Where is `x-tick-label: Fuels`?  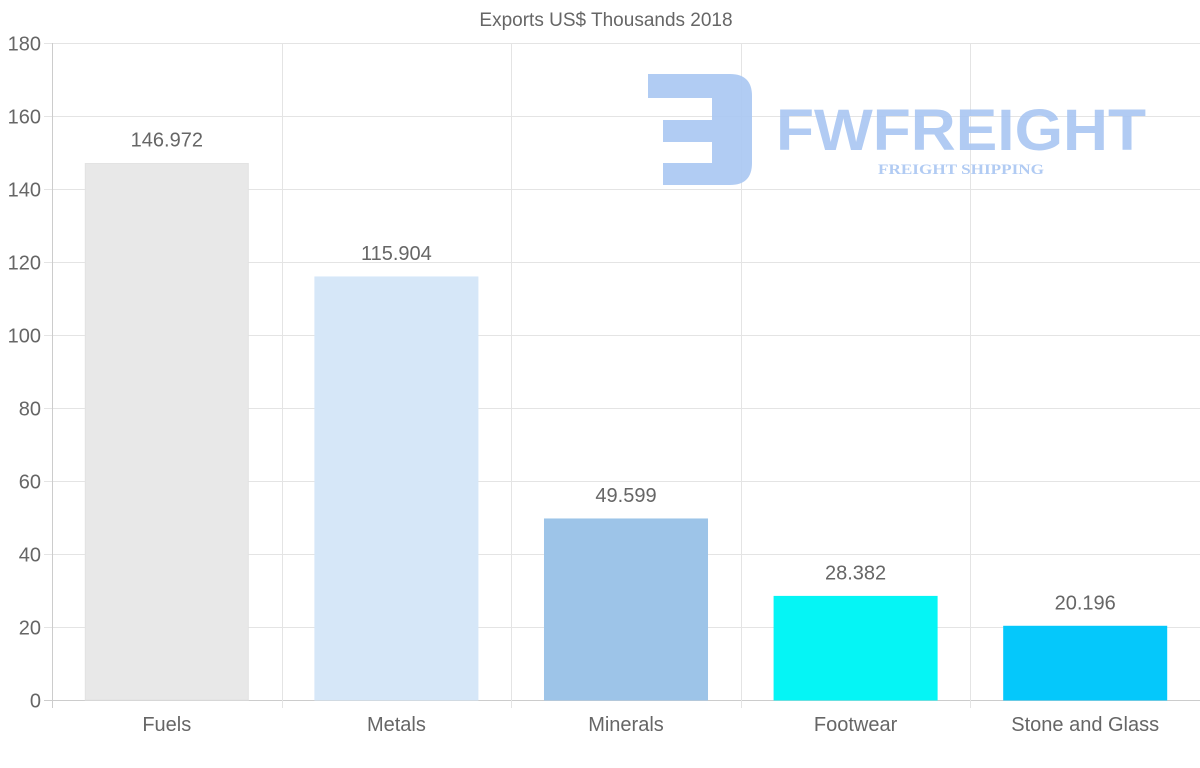
x-tick-label: Fuels is located at coordinates (166, 725).